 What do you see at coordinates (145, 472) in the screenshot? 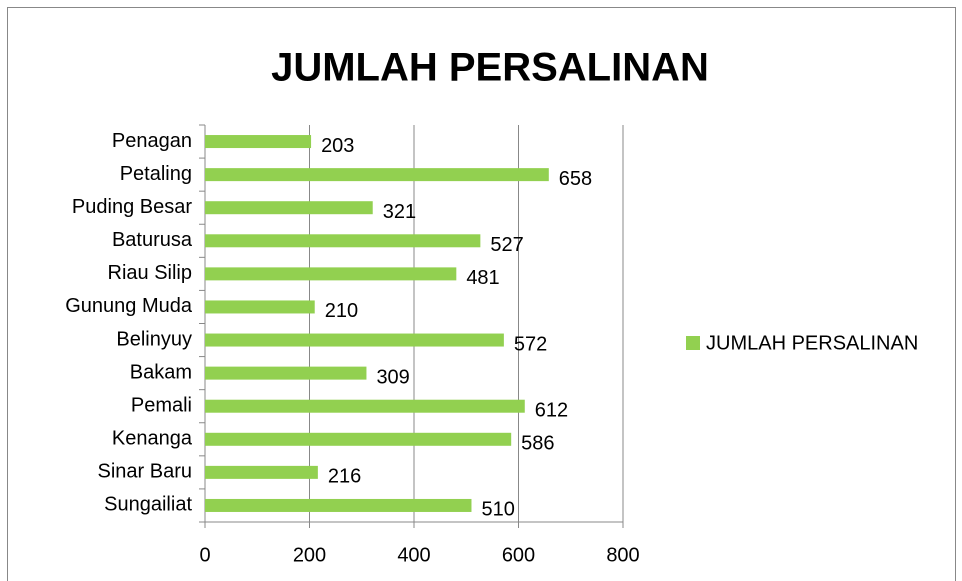
I see `y-tick-label: Sinar Baru` at bounding box center [145, 472].